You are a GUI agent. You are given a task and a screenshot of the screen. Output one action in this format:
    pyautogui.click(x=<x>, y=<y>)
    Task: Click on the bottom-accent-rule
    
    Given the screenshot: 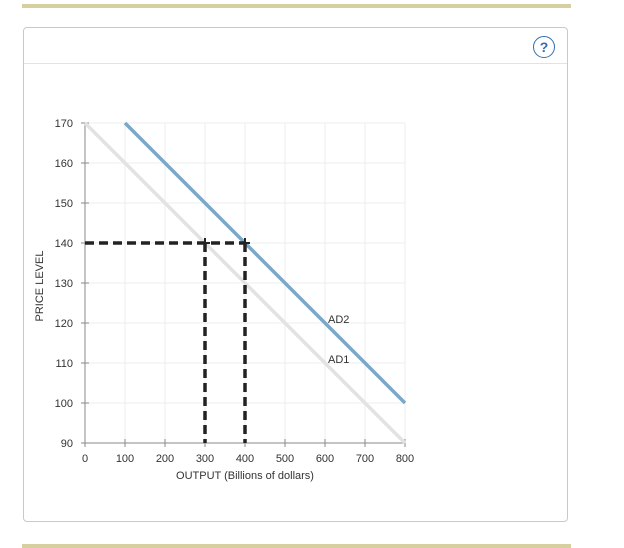 What is the action you would take?
    pyautogui.click(x=296, y=546)
    